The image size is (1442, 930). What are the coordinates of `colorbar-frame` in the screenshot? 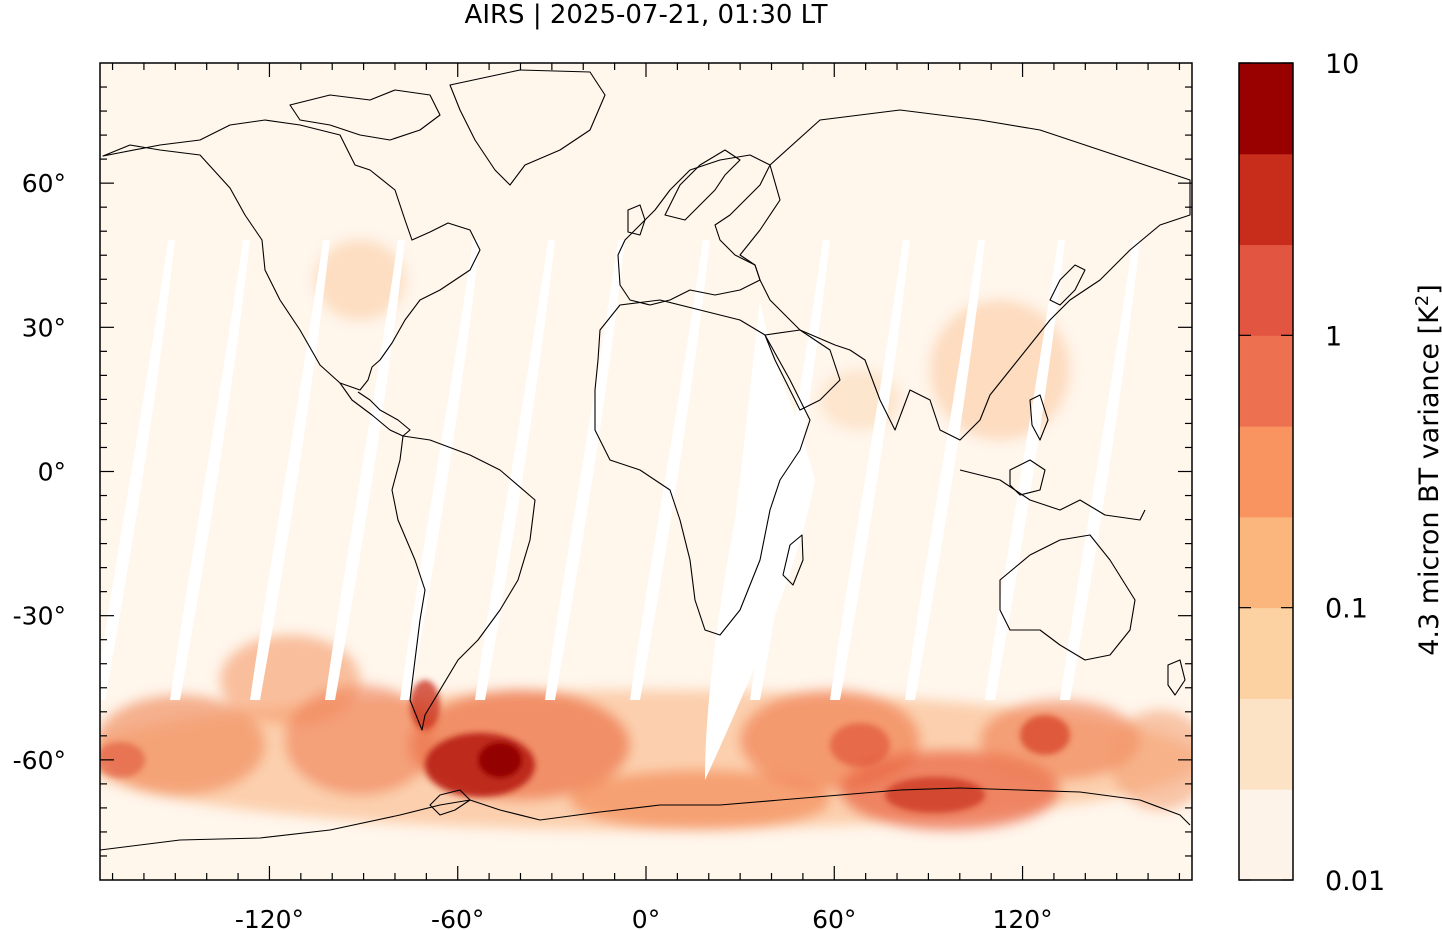 It's located at (1266, 471).